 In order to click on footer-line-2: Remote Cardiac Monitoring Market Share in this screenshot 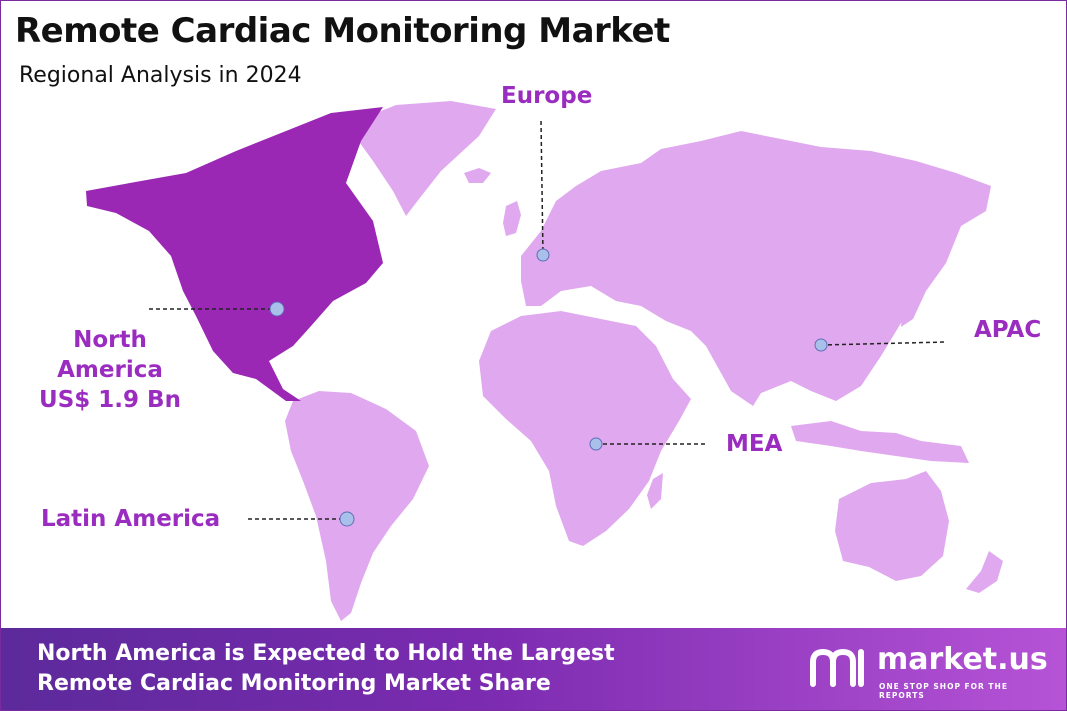, I will do `click(294, 683)`.